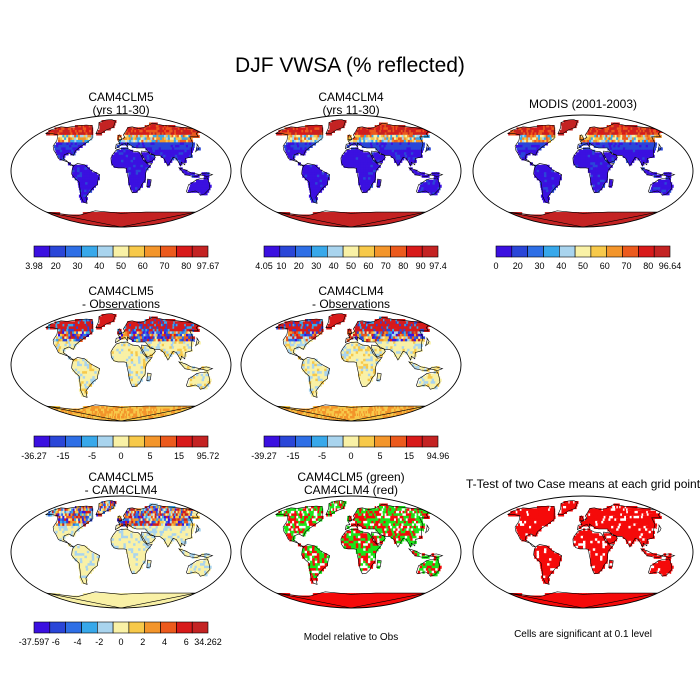 This screenshot has width=700, height=700. Describe the element at coordinates (121, 365) in the screenshot. I see `map-clm5-minus-obs` at that location.